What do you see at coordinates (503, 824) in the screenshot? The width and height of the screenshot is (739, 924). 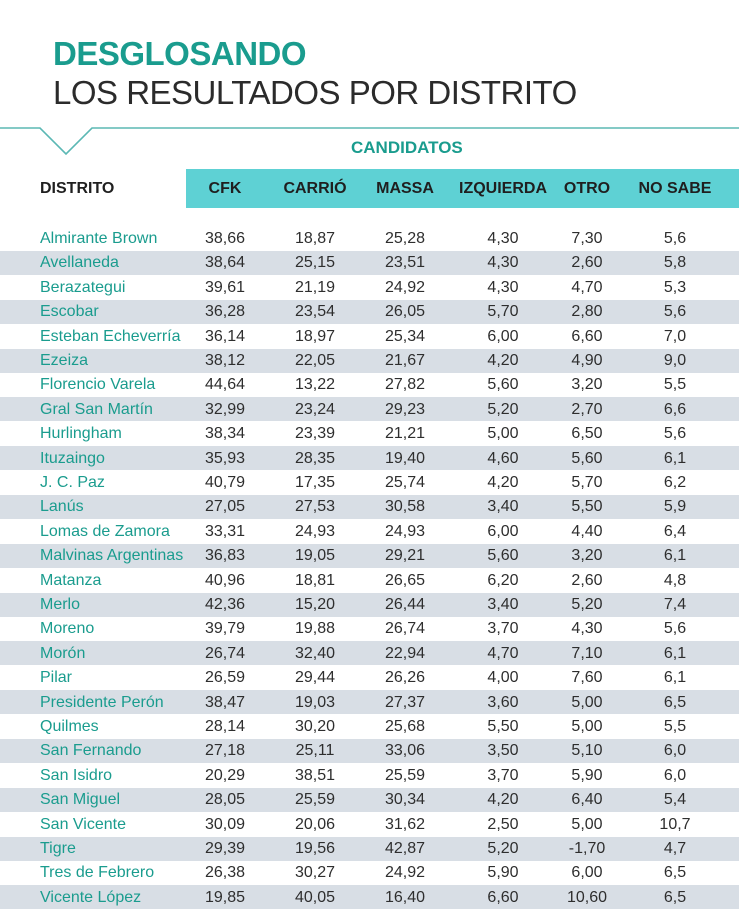 I see `value-cell: 2,50` at bounding box center [503, 824].